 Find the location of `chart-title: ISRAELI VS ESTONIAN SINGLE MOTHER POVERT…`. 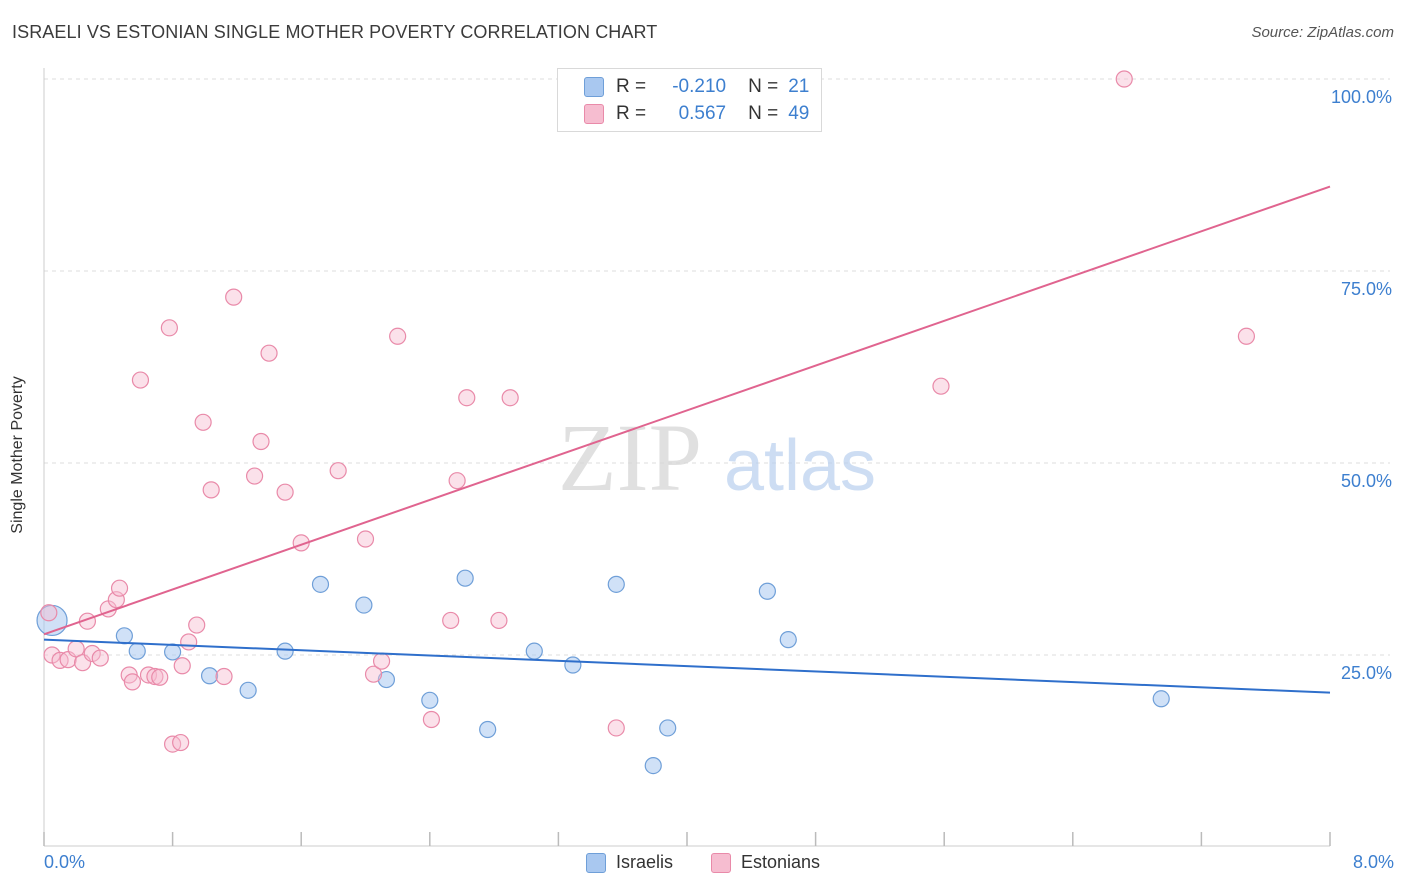

chart-title: ISRAELI VS ESTONIAN SINGLE MOTHER POVERT… is located at coordinates (335, 32).